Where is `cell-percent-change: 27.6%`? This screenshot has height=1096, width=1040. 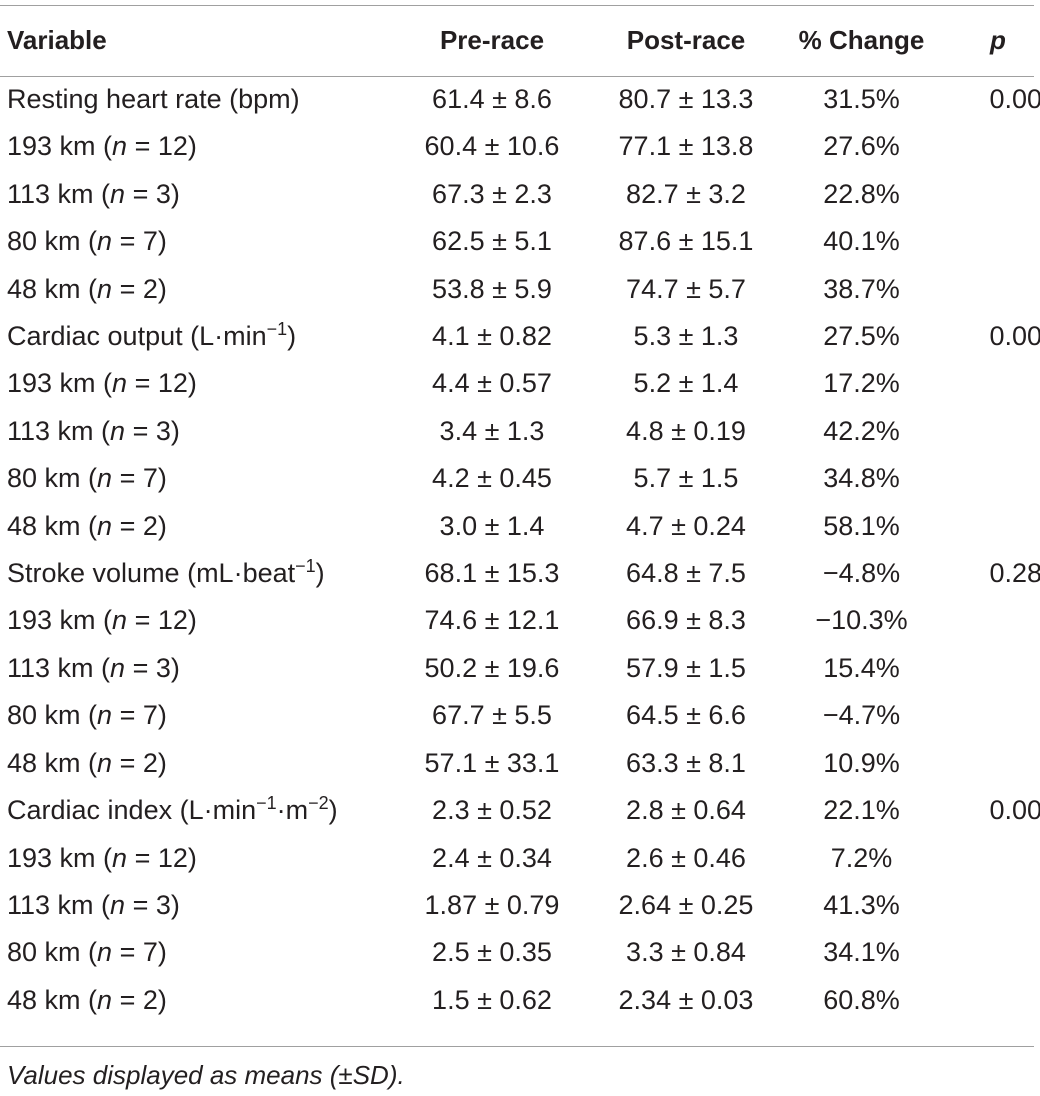
cell-percent-change: 27.6% is located at coordinates (861, 146).